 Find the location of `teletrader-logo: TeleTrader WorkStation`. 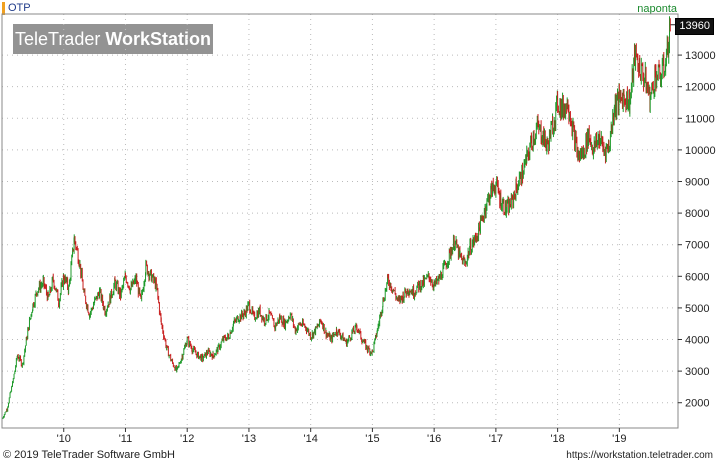

teletrader-logo: TeleTrader WorkStation is located at coordinates (113, 39).